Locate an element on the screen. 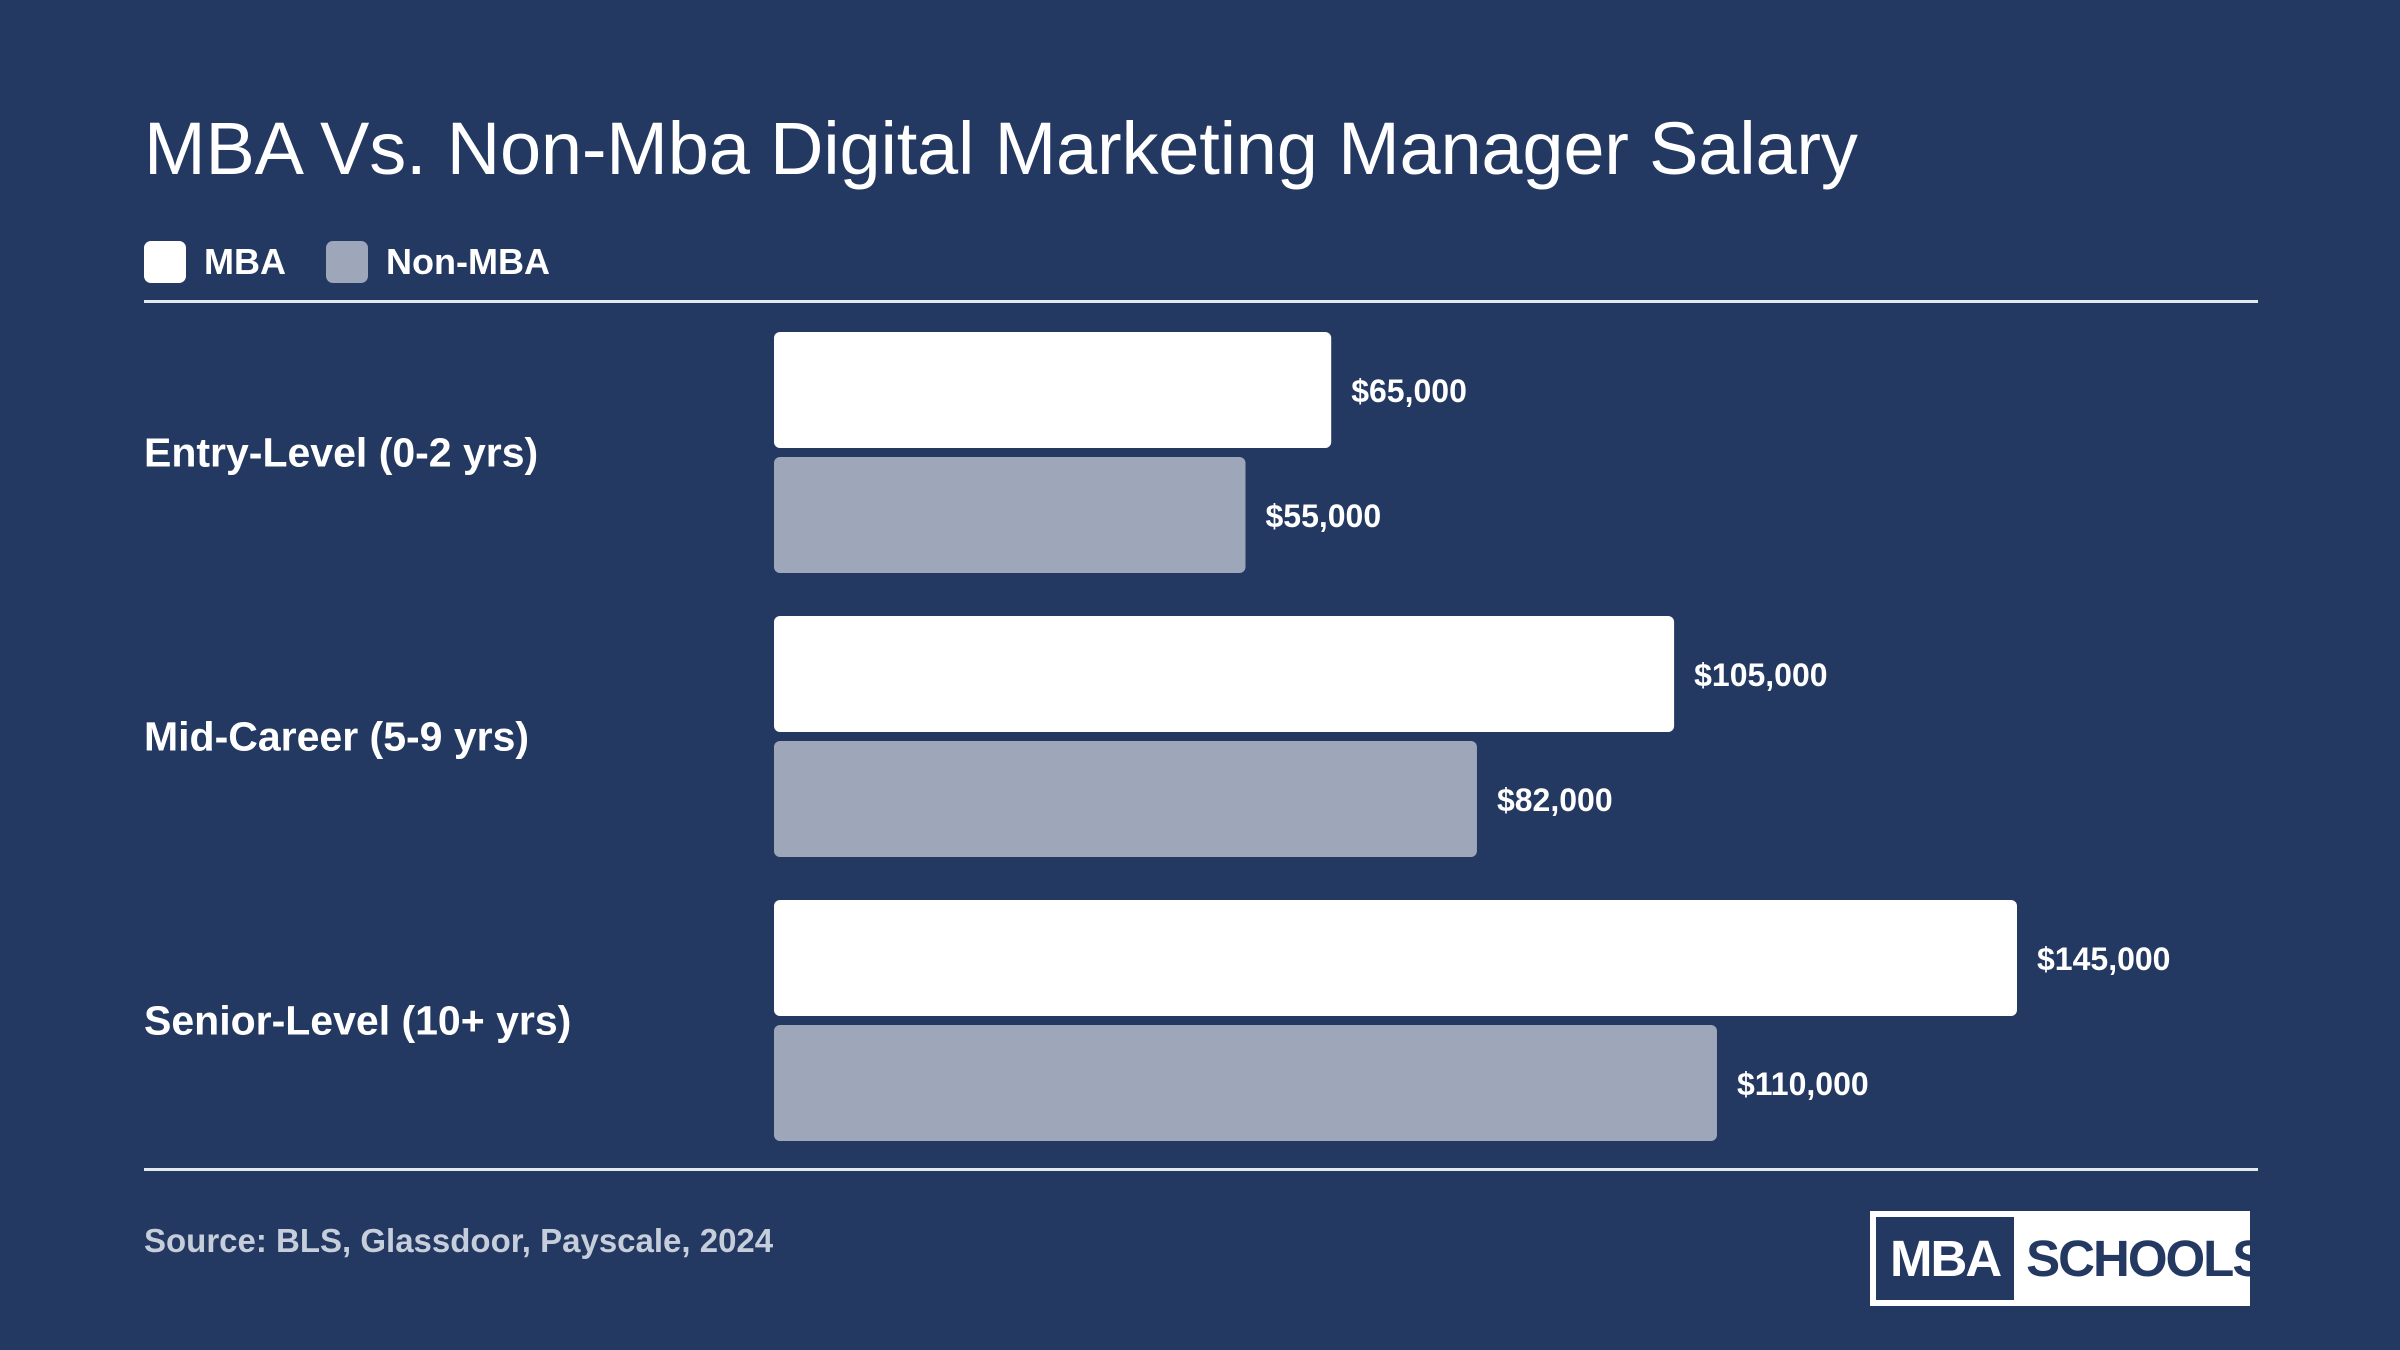 This screenshot has width=2400, height=1350. category-label-senior-level-10-yrs: Senior-Level (10+ yrs) is located at coordinates (357, 1021).